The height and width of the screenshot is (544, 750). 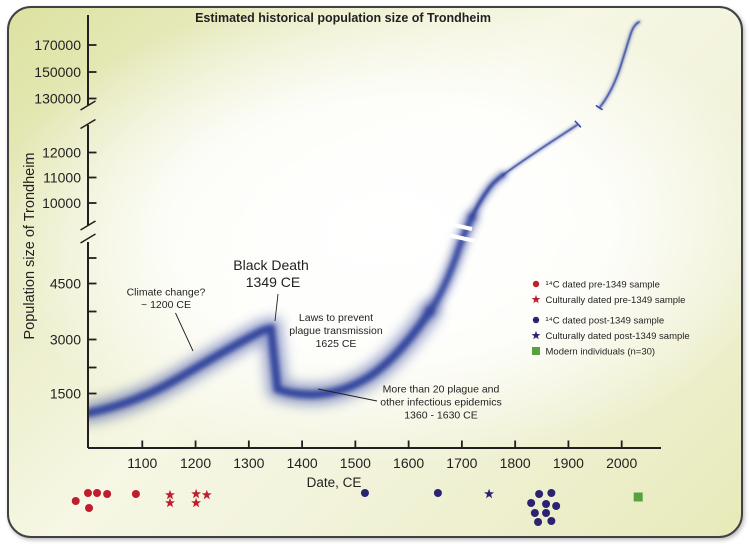 I want to click on x-axis-title: Date, CE, so click(x=334, y=482).